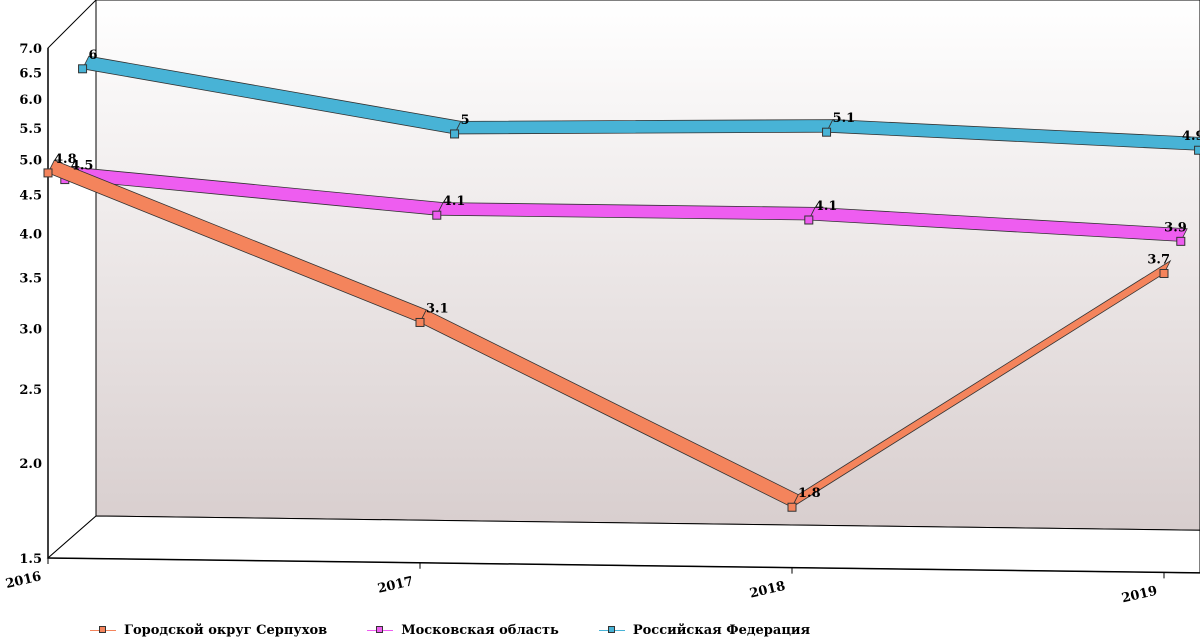 The image size is (1200, 640). What do you see at coordinates (480, 630) in the screenshot?
I see `legend-label: Московская область` at bounding box center [480, 630].